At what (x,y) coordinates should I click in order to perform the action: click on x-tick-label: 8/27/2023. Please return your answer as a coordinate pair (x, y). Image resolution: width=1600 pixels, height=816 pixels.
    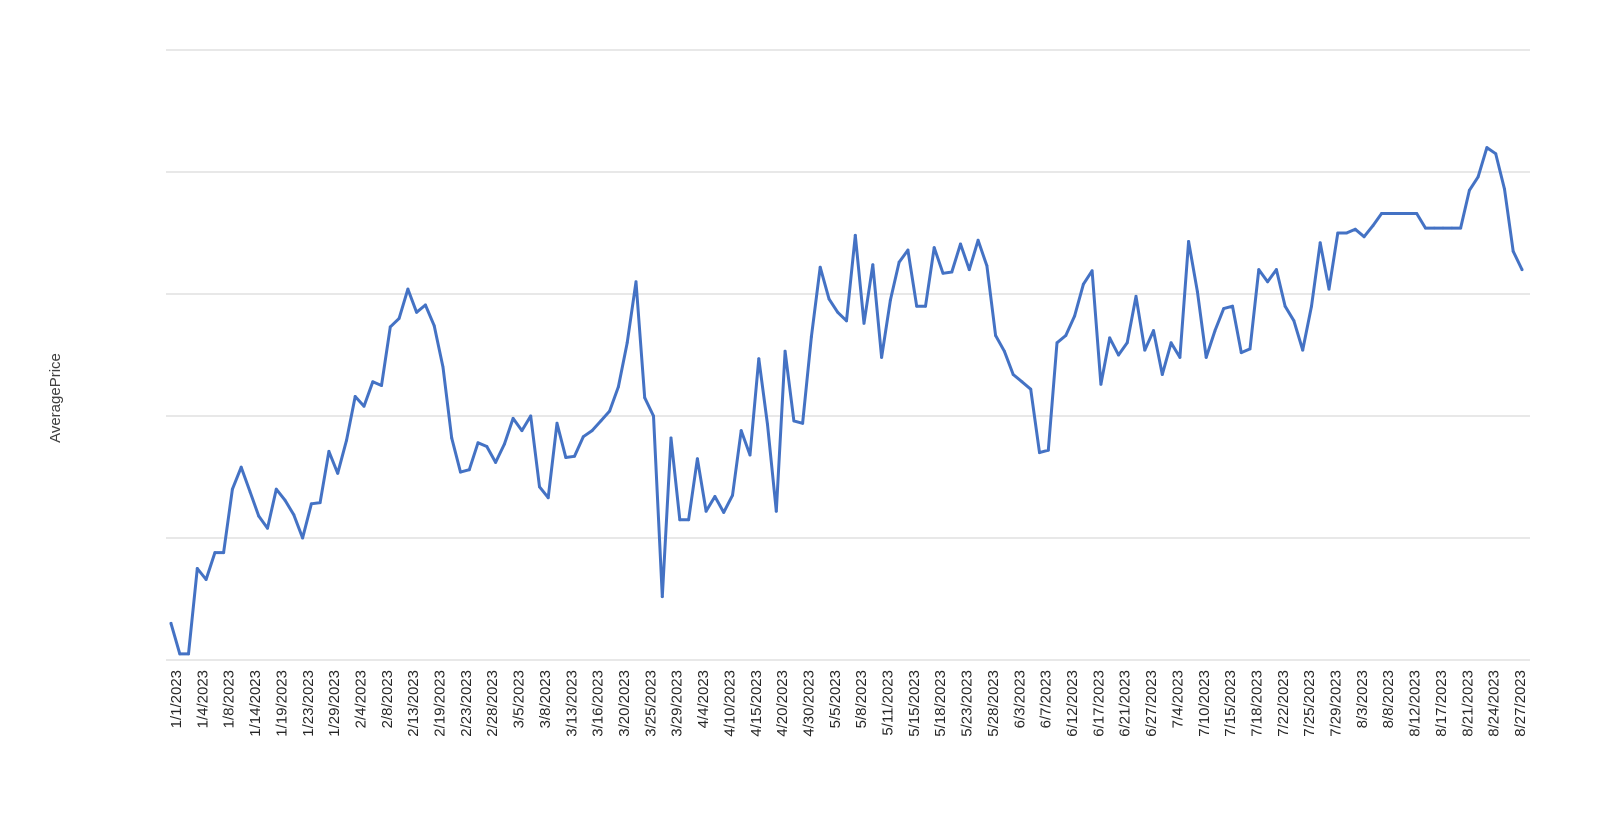
    Looking at the image, I should click on (1520, 703).